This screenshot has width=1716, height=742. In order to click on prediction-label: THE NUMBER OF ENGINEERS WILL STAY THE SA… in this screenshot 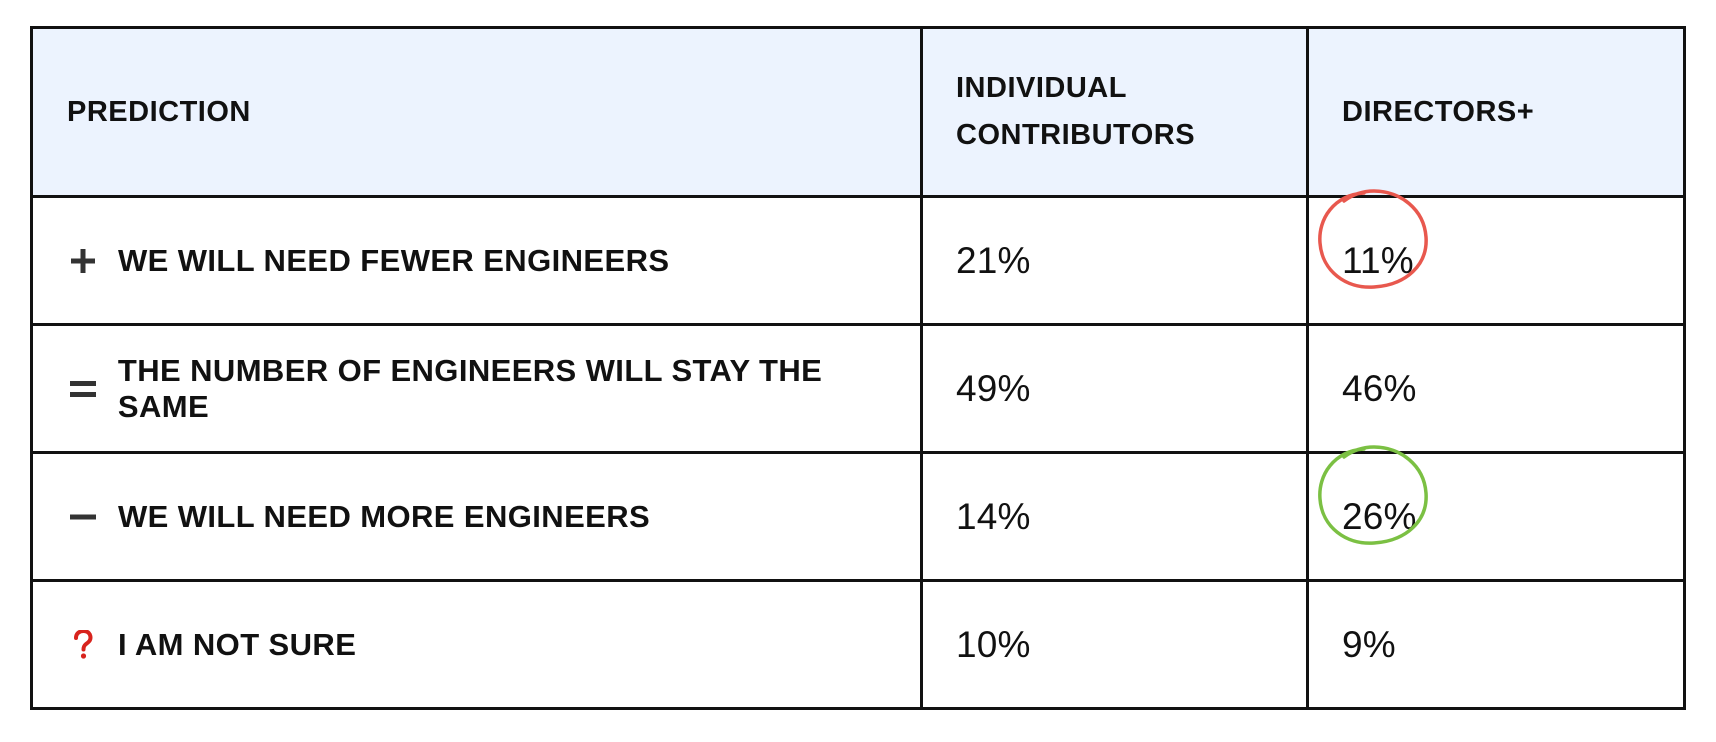, I will do `click(470, 388)`.